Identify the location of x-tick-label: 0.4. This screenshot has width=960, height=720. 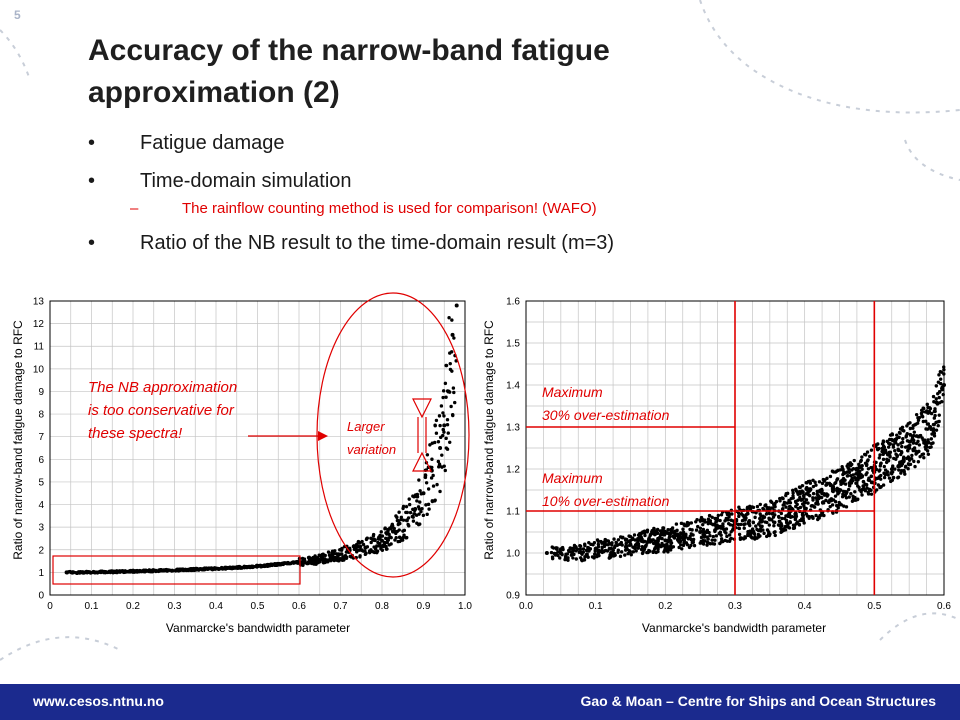
(805, 606).